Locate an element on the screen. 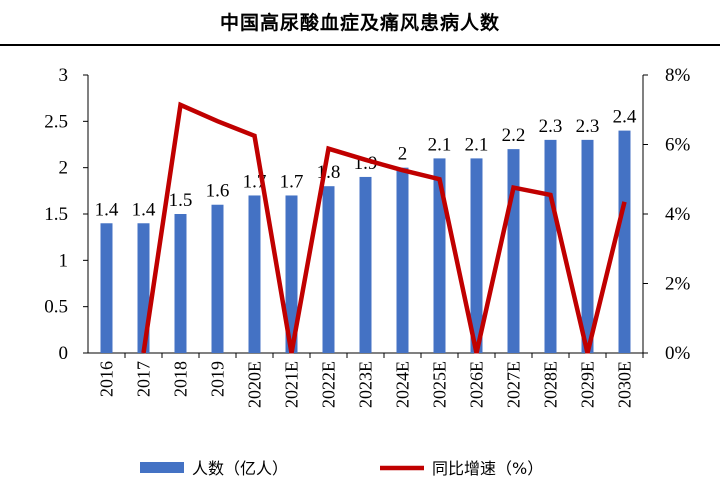  x-tick-label: 2028E is located at coordinates (551, 384).